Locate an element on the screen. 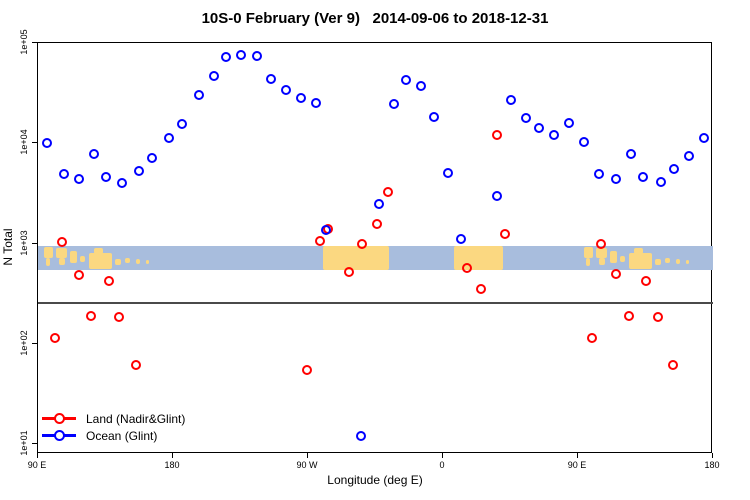 Image resolution: width=750 pixels, height=500 pixels. legend-label: Land (Nadir&Glint) is located at coordinates (136, 418).